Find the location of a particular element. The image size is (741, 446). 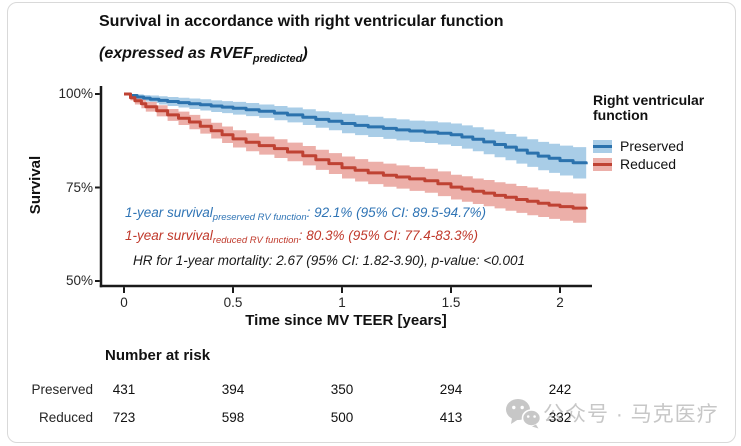

annotation-reduced-pre: 1-year survival is located at coordinates (169, 235).